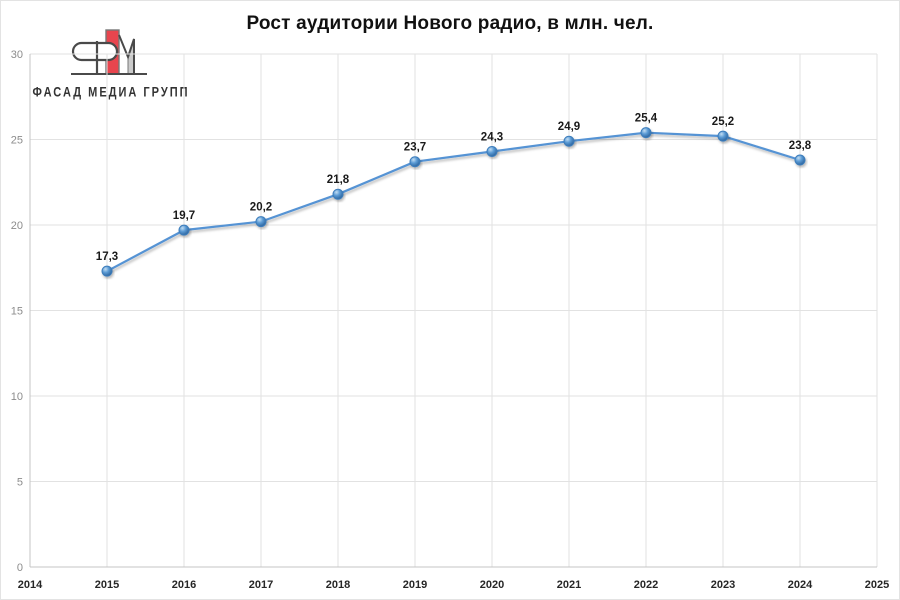 The height and width of the screenshot is (600, 900). I want to click on x-tick-label: 2021, so click(569, 585).